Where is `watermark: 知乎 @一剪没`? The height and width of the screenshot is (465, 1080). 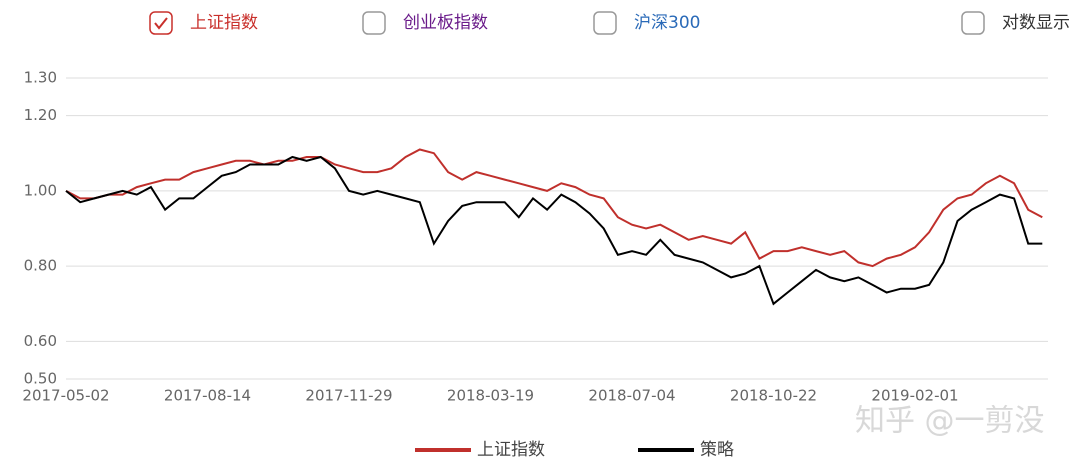 watermark: 知乎 @一剪没 is located at coordinates (950, 421).